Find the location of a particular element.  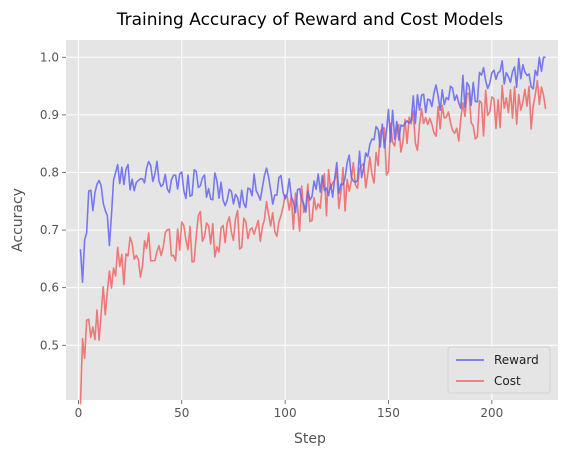

y-tick-label: 0.7 is located at coordinates (49, 230).